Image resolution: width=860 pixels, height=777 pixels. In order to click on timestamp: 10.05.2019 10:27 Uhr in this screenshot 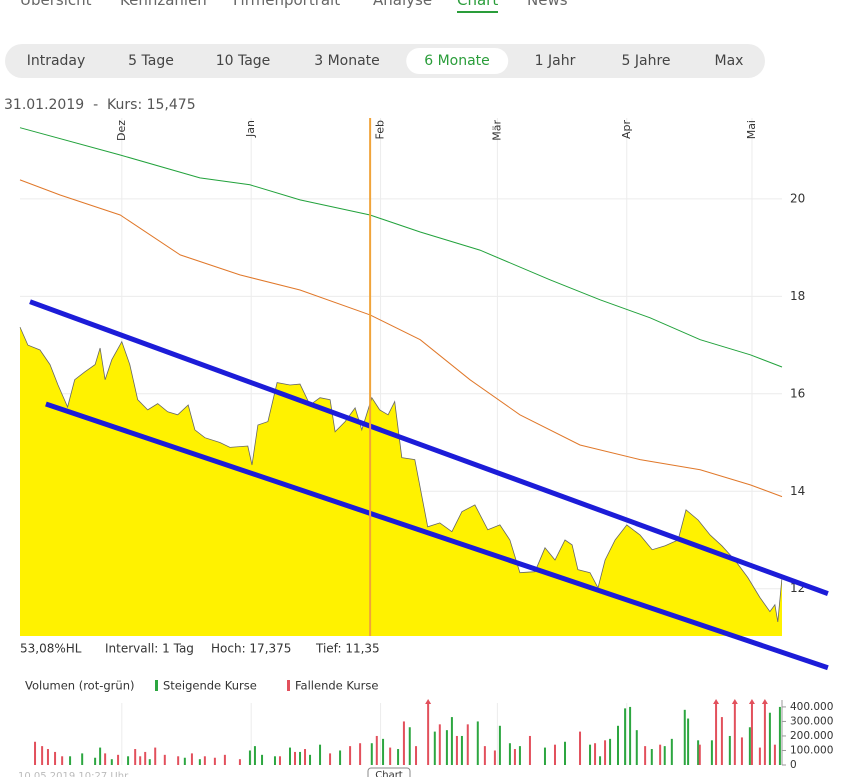, I will do `click(73, 774)`.